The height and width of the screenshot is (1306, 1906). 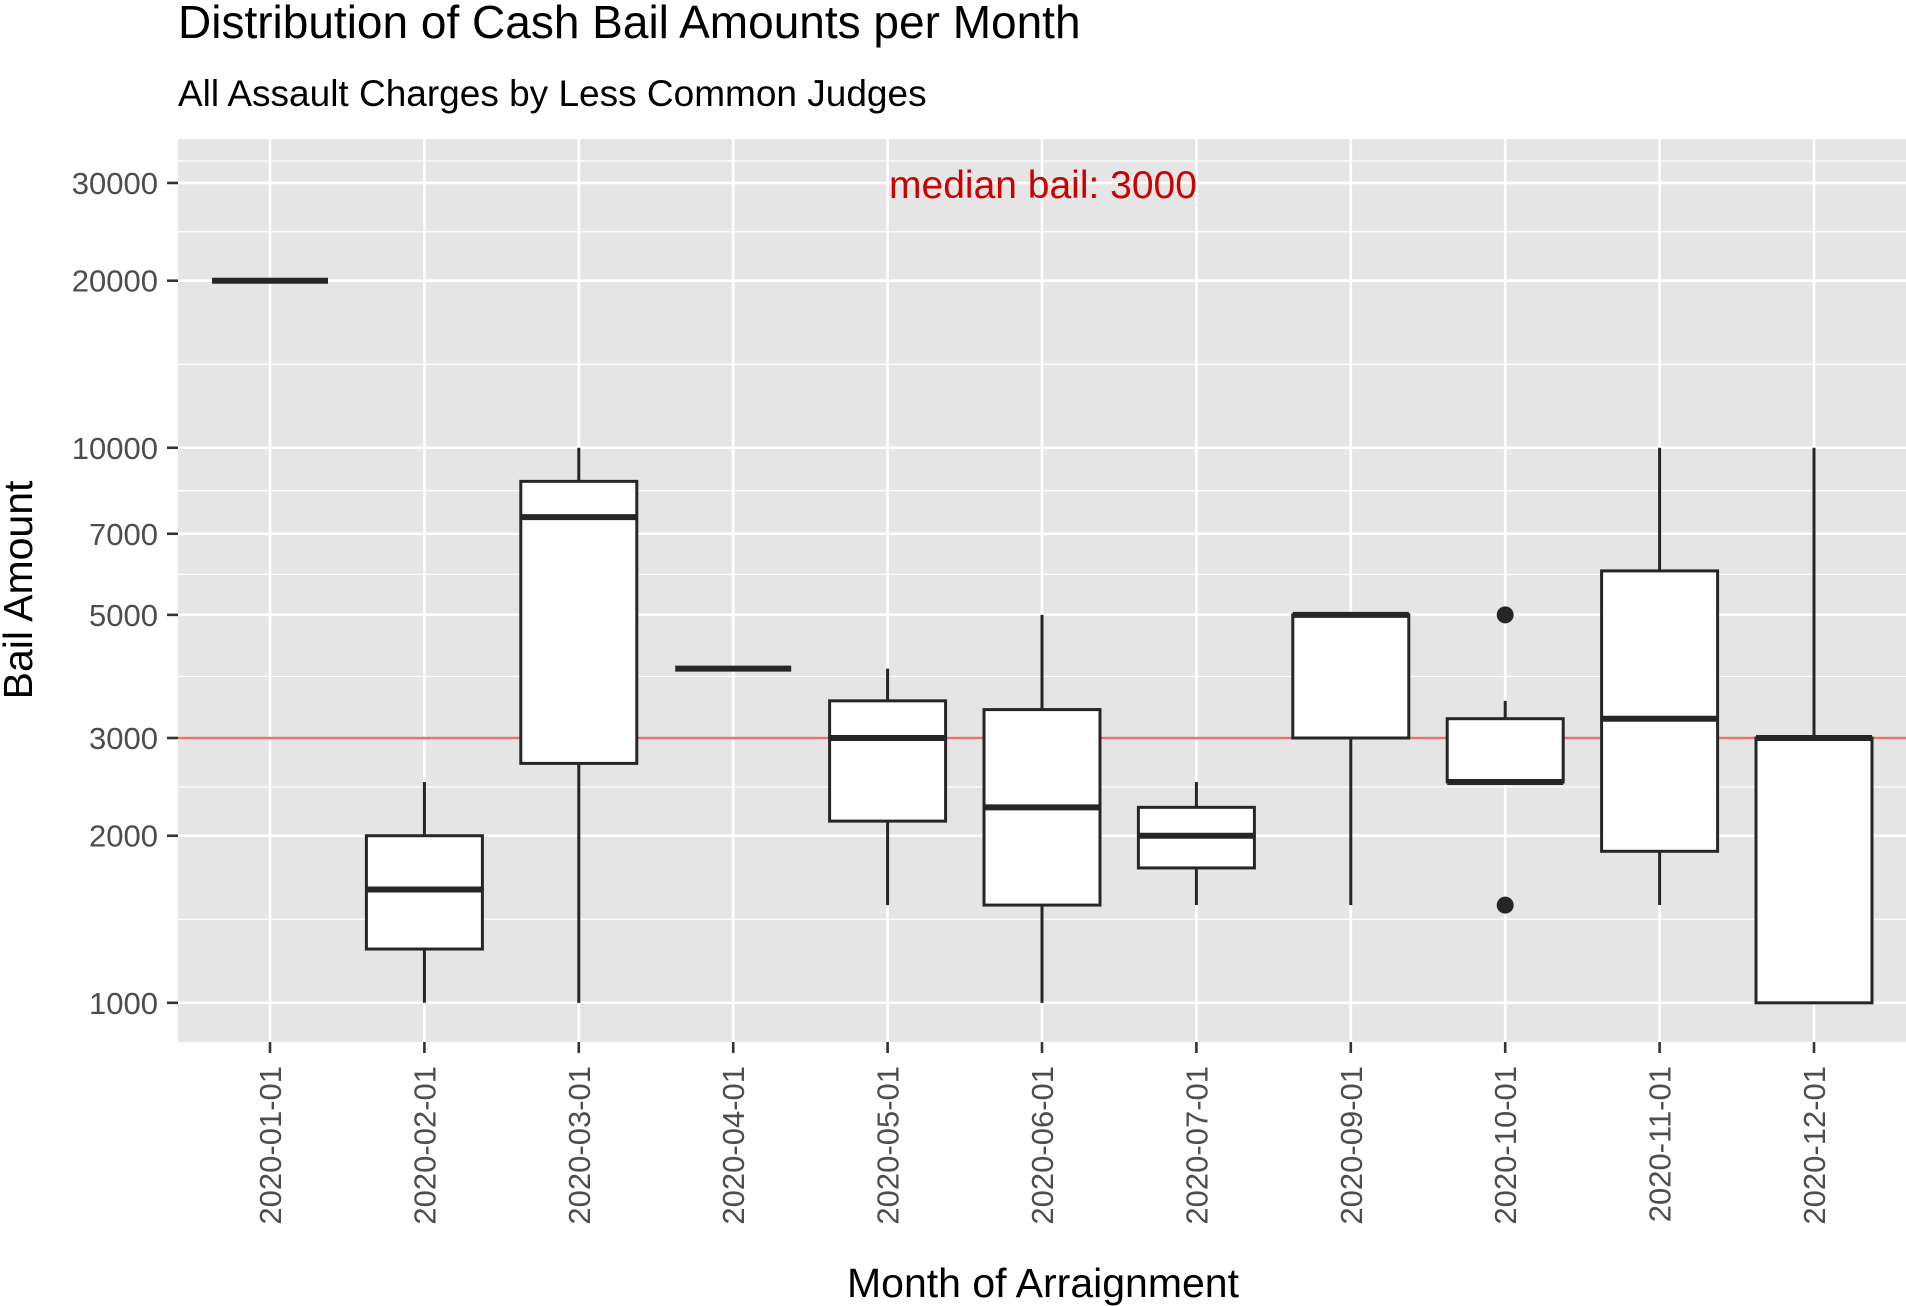 I want to click on x-tick-label: 2020-05-01, so click(x=888, y=1145).